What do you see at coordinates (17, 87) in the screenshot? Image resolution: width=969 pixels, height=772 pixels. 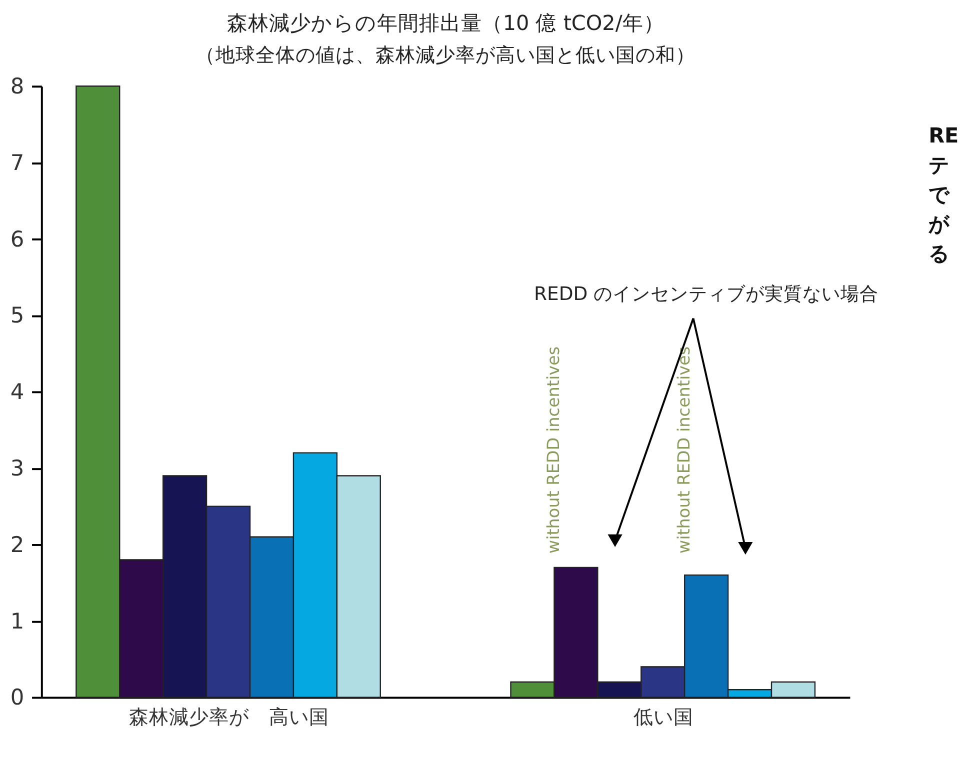 I see `y-tick-label: 8` at bounding box center [17, 87].